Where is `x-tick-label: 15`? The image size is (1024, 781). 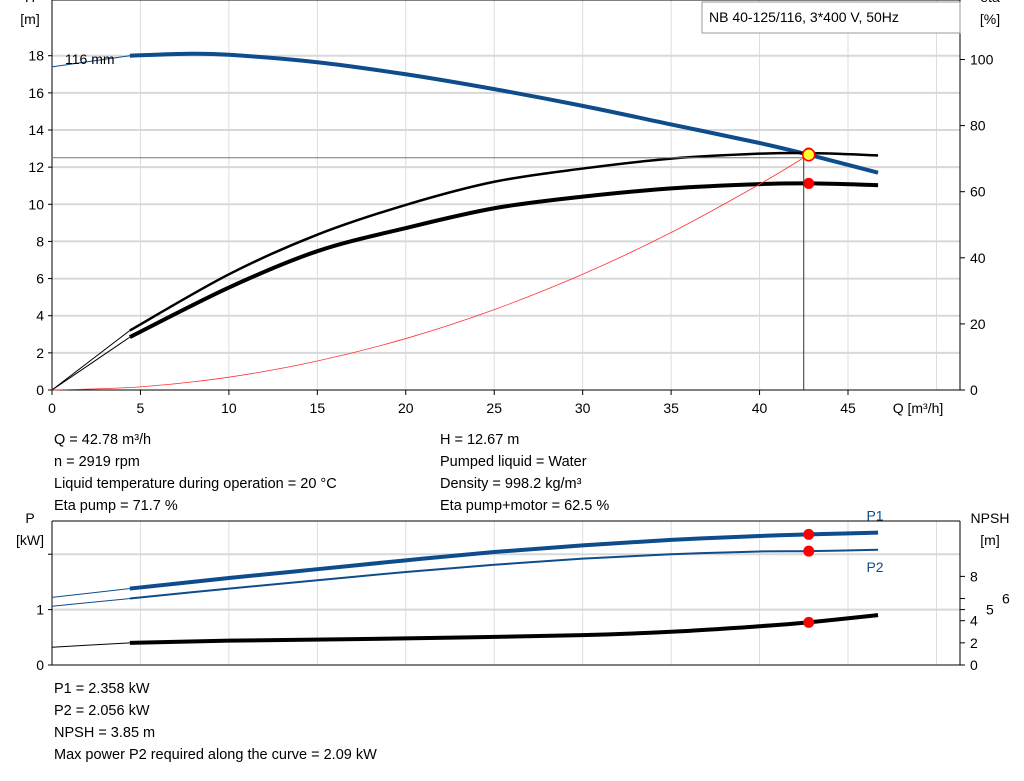 x-tick-label: 15 is located at coordinates (318, 408).